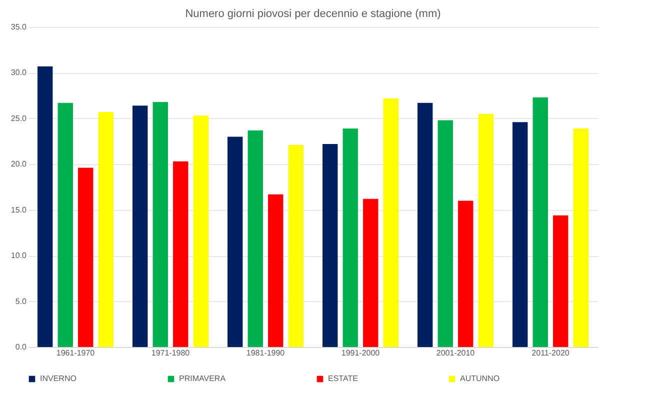 This screenshot has width=652, height=416. What do you see at coordinates (202, 378) in the screenshot?
I see `legend-label: PRIMAVERA` at bounding box center [202, 378].